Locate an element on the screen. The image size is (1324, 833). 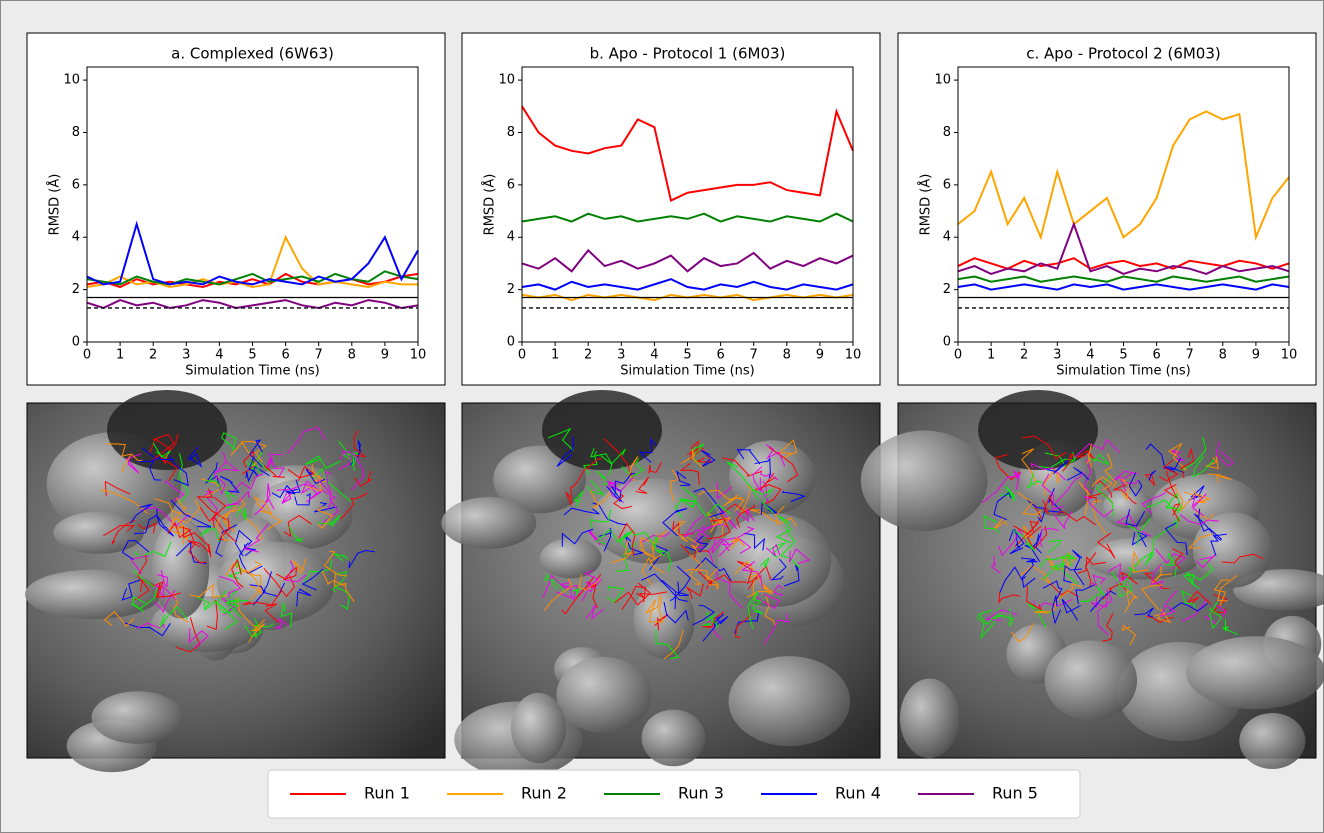
x-tick-label: 3 is located at coordinates (186, 355).